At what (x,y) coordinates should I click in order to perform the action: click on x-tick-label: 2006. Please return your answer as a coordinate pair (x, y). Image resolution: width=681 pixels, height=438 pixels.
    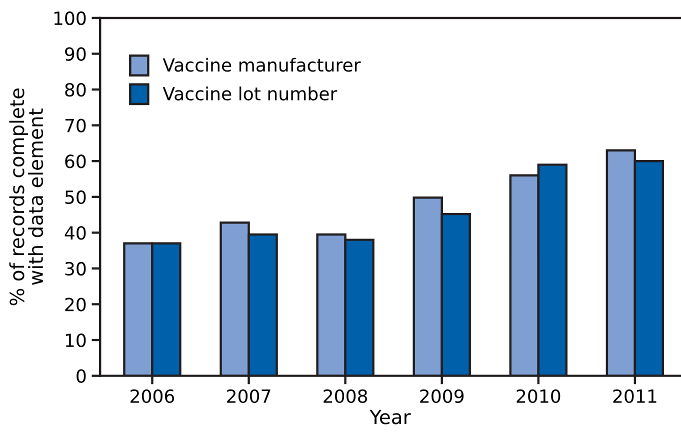
    Looking at the image, I should click on (152, 396).